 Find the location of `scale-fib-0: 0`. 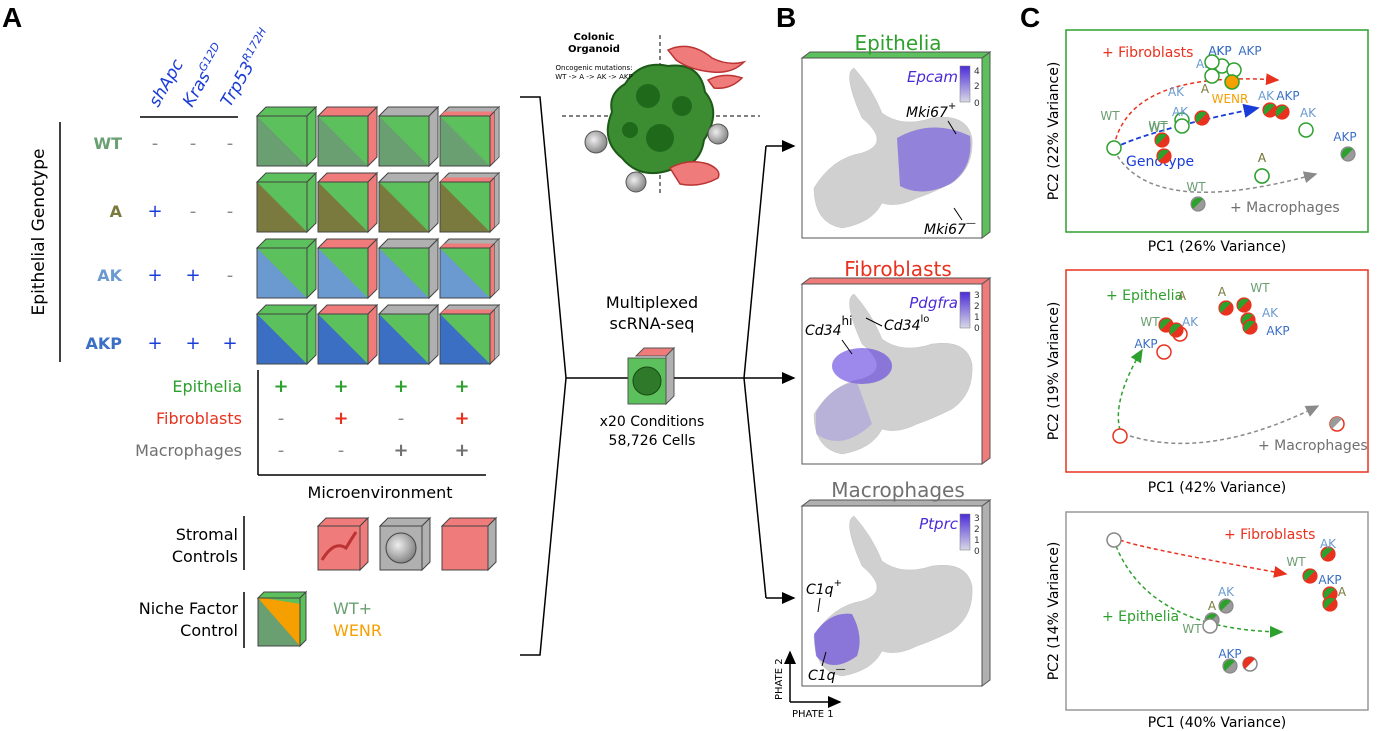

scale-fib-0: 0 is located at coordinates (977, 329).